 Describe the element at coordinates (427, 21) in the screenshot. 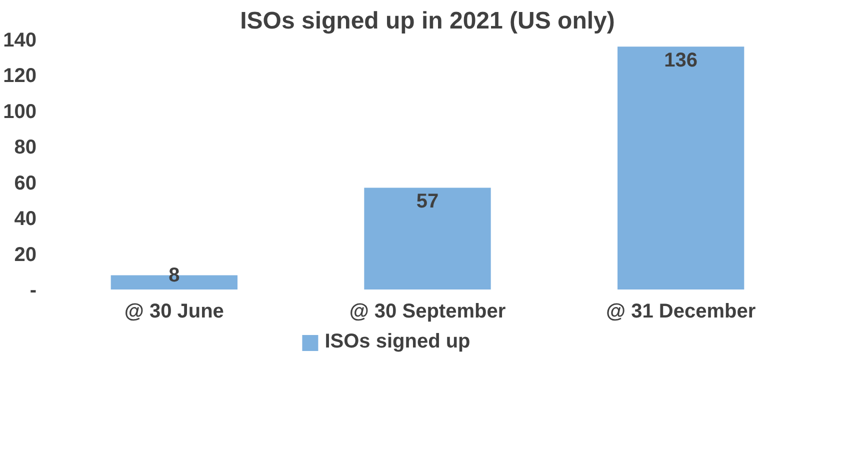

I see `chart-title: ISOs signed up in 2021 (US only)` at that location.